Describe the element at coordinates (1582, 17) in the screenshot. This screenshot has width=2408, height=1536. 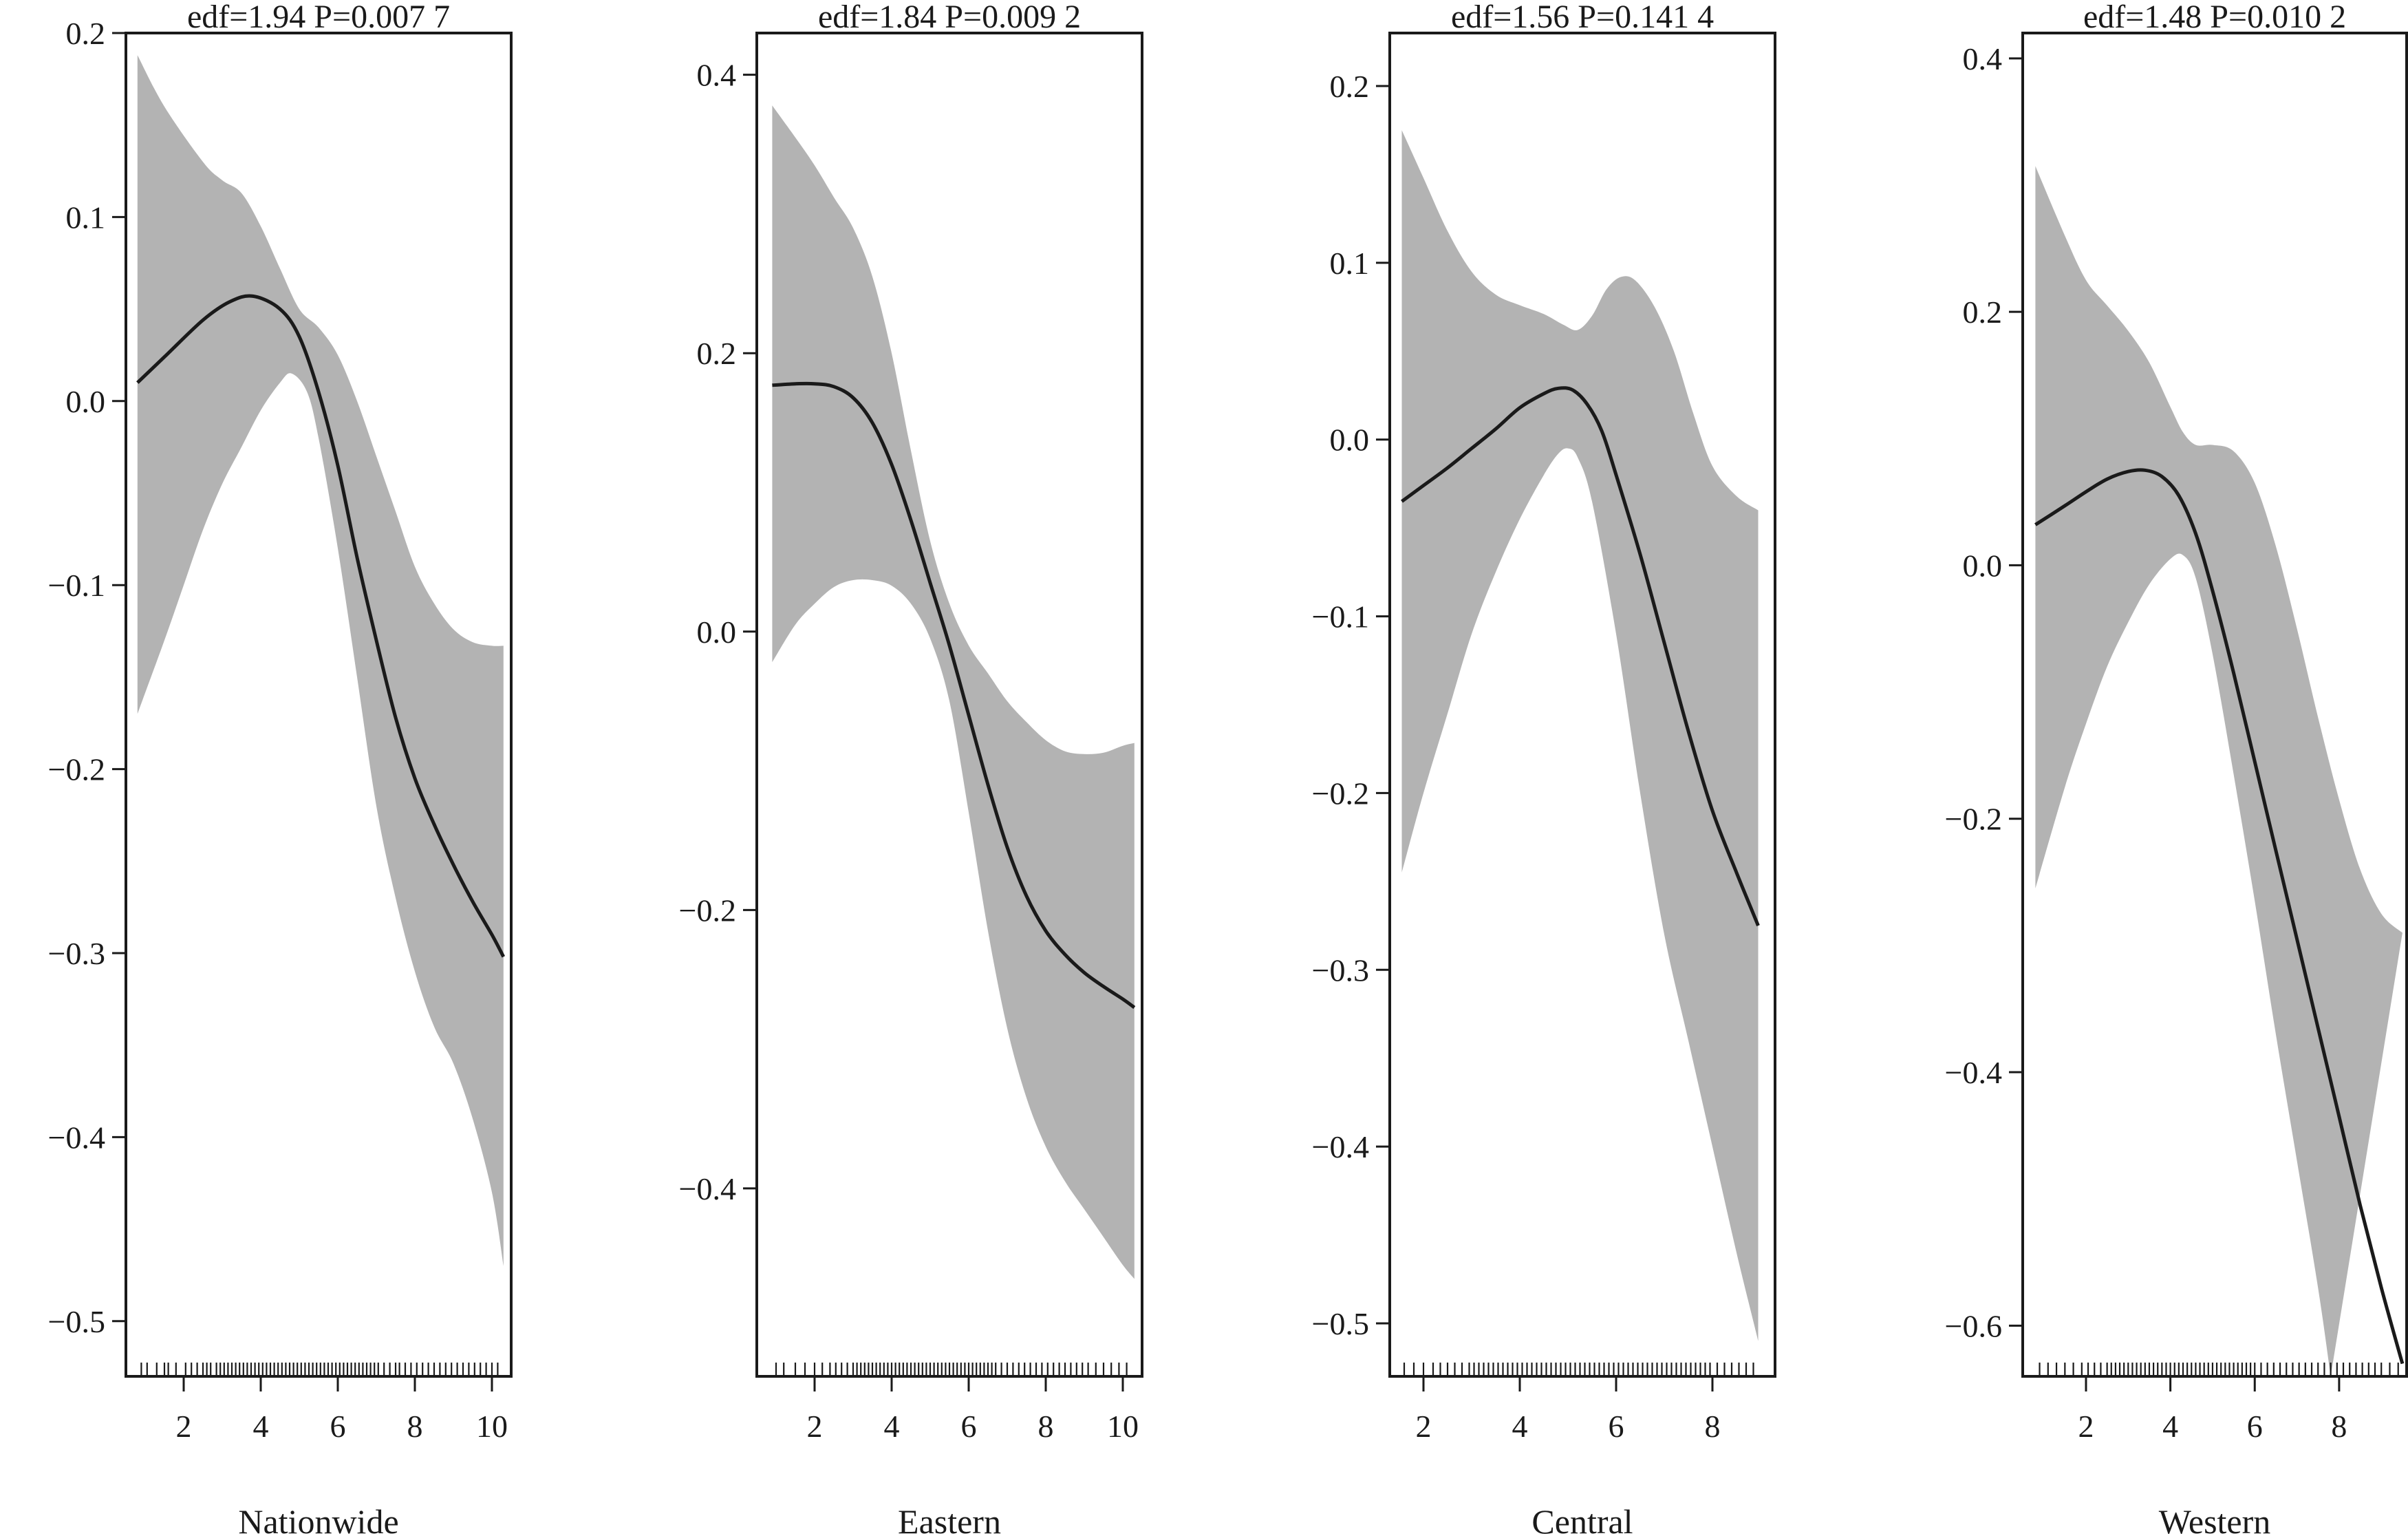
I see `panel-title: edf=1.56 P=0.141 4` at that location.